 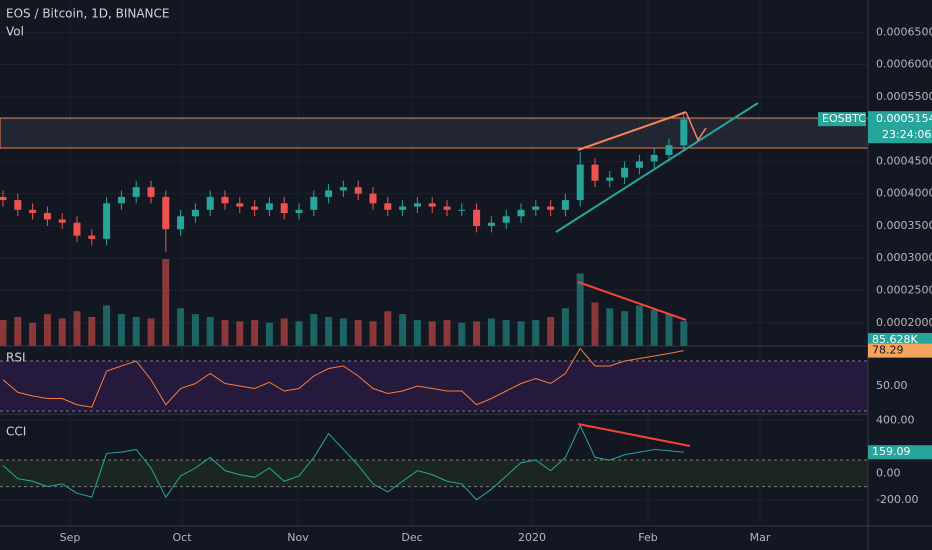 What do you see at coordinates (760, 537) in the screenshot?
I see `time-label: Mar` at bounding box center [760, 537].